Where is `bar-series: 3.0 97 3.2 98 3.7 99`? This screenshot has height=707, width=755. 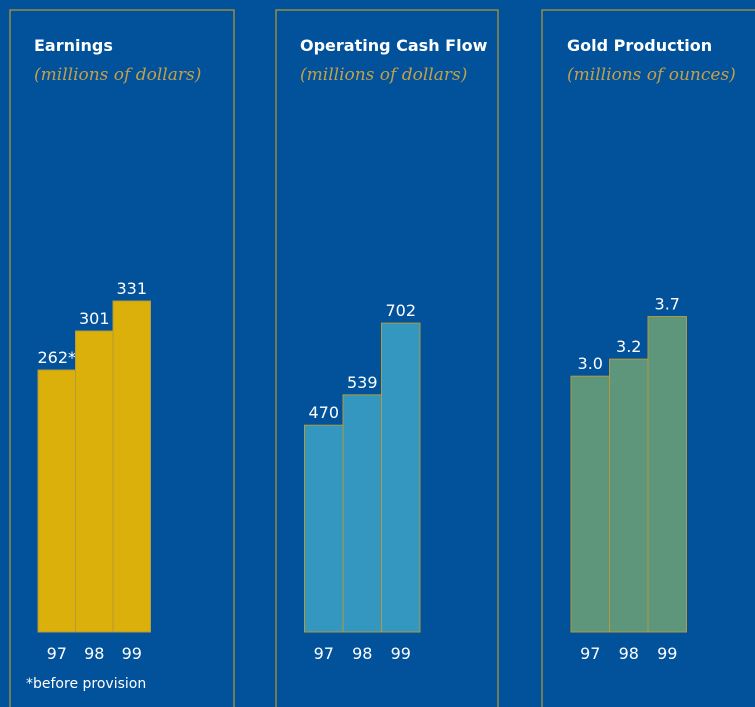
bar-series: 3.0 97 3.2 98 3.7 99 is located at coordinates (628, 478).